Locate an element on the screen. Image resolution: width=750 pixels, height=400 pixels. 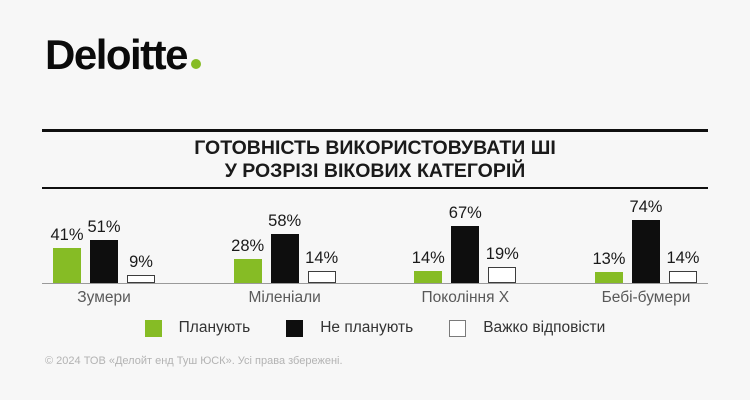
bar-group-1: 41% 51% 9% Зумери is located at coordinates (102, 262).